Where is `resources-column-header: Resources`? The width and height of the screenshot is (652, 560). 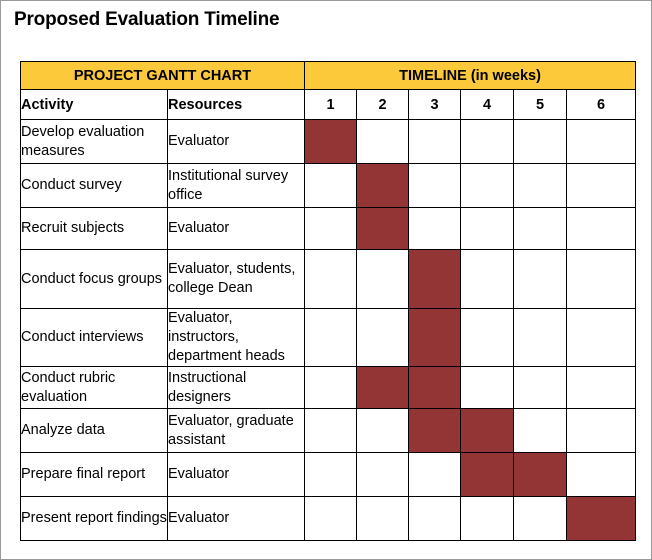
resources-column-header: Resources is located at coordinates (236, 104).